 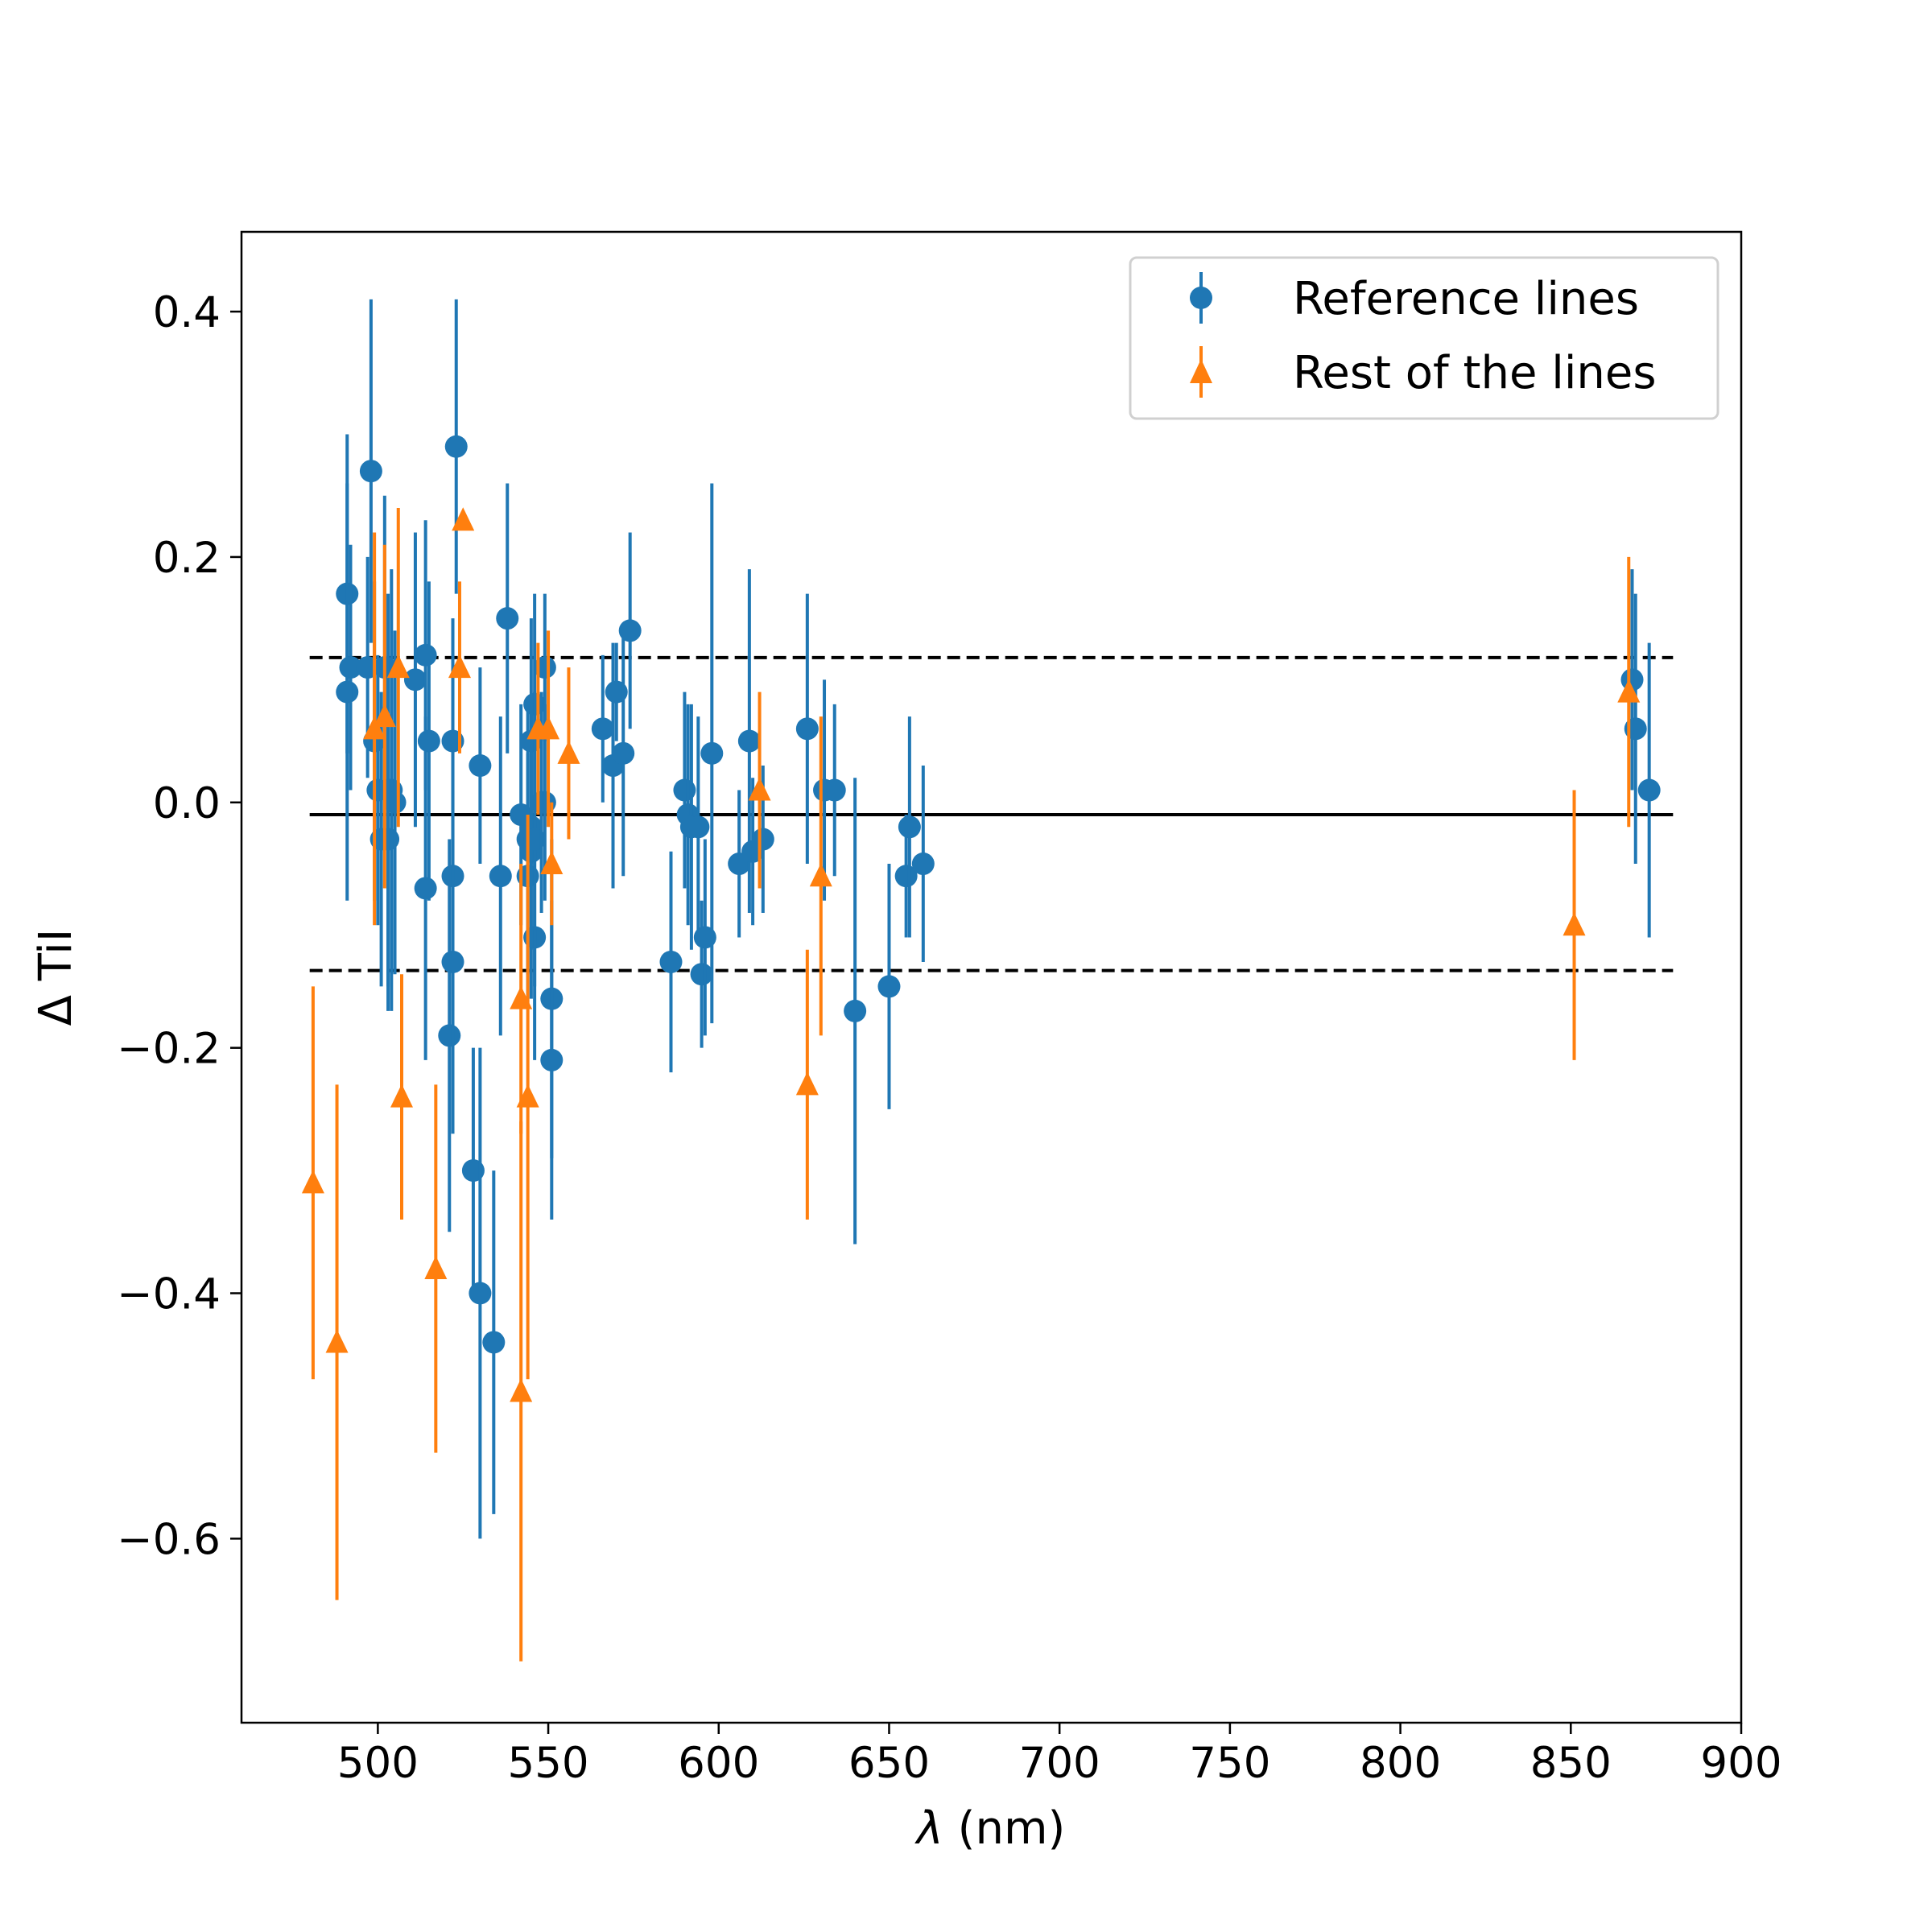 I want to click on y-tick-label: 0.4, so click(x=187, y=312).